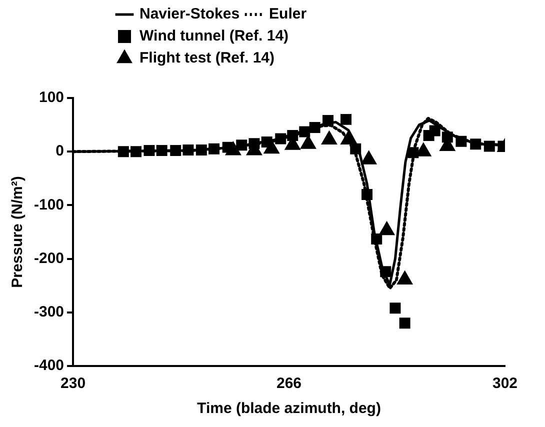 Image resolution: width=545 pixels, height=427 pixels. I want to click on legend-label: Euler, so click(288, 14).